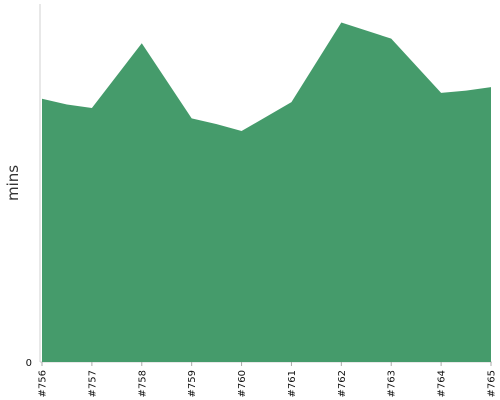  I want to click on x-tick-label: #762, so click(342, 383).